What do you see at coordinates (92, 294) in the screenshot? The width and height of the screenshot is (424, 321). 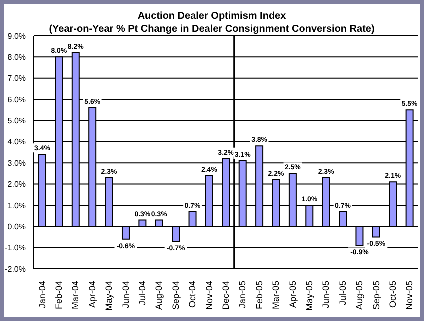 I see `x-tick-label: Apr-04` at bounding box center [92, 294].